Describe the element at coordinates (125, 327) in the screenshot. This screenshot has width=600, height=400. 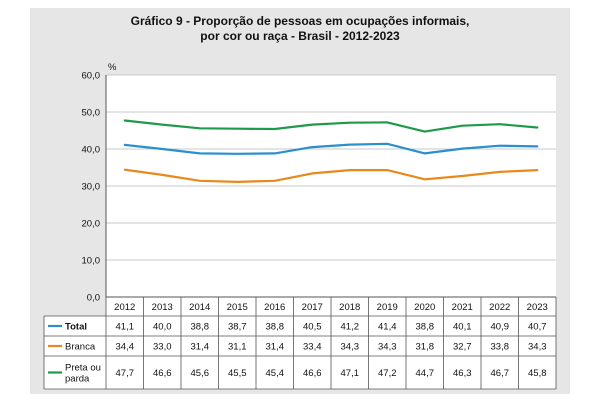
I see `data-label: 41,1` at that location.